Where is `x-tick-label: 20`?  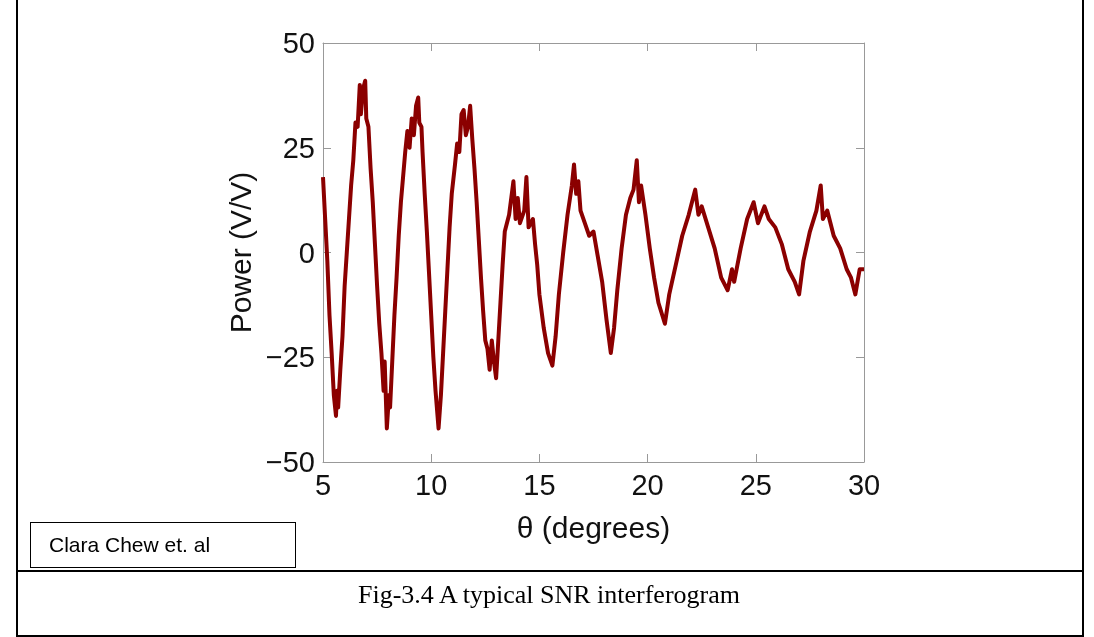 x-tick-label: 20 is located at coordinates (647, 484).